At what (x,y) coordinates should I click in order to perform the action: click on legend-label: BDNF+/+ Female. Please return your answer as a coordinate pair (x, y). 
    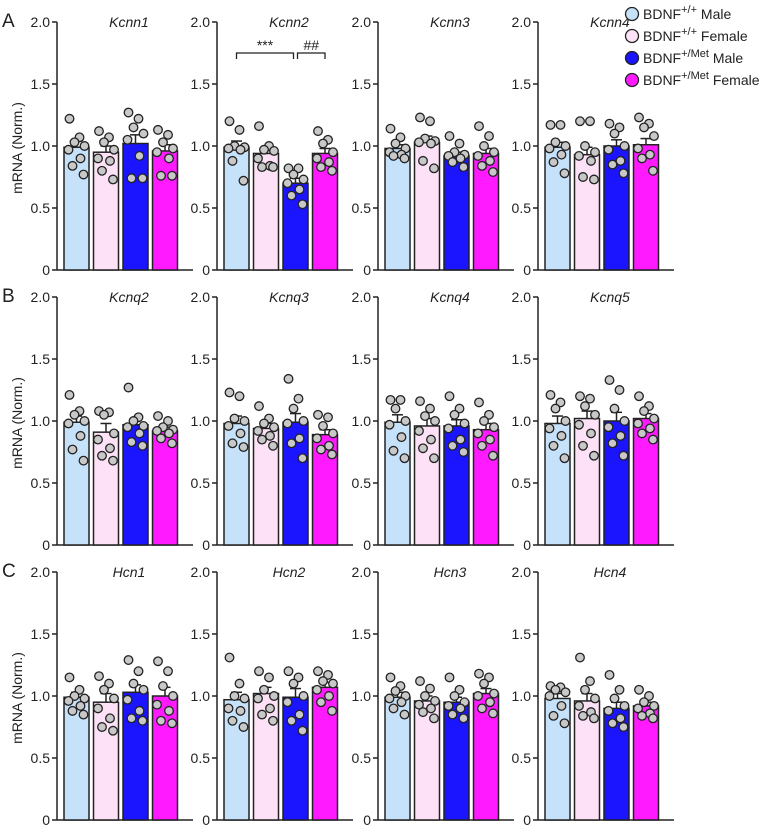
    Looking at the image, I should click on (695, 35).